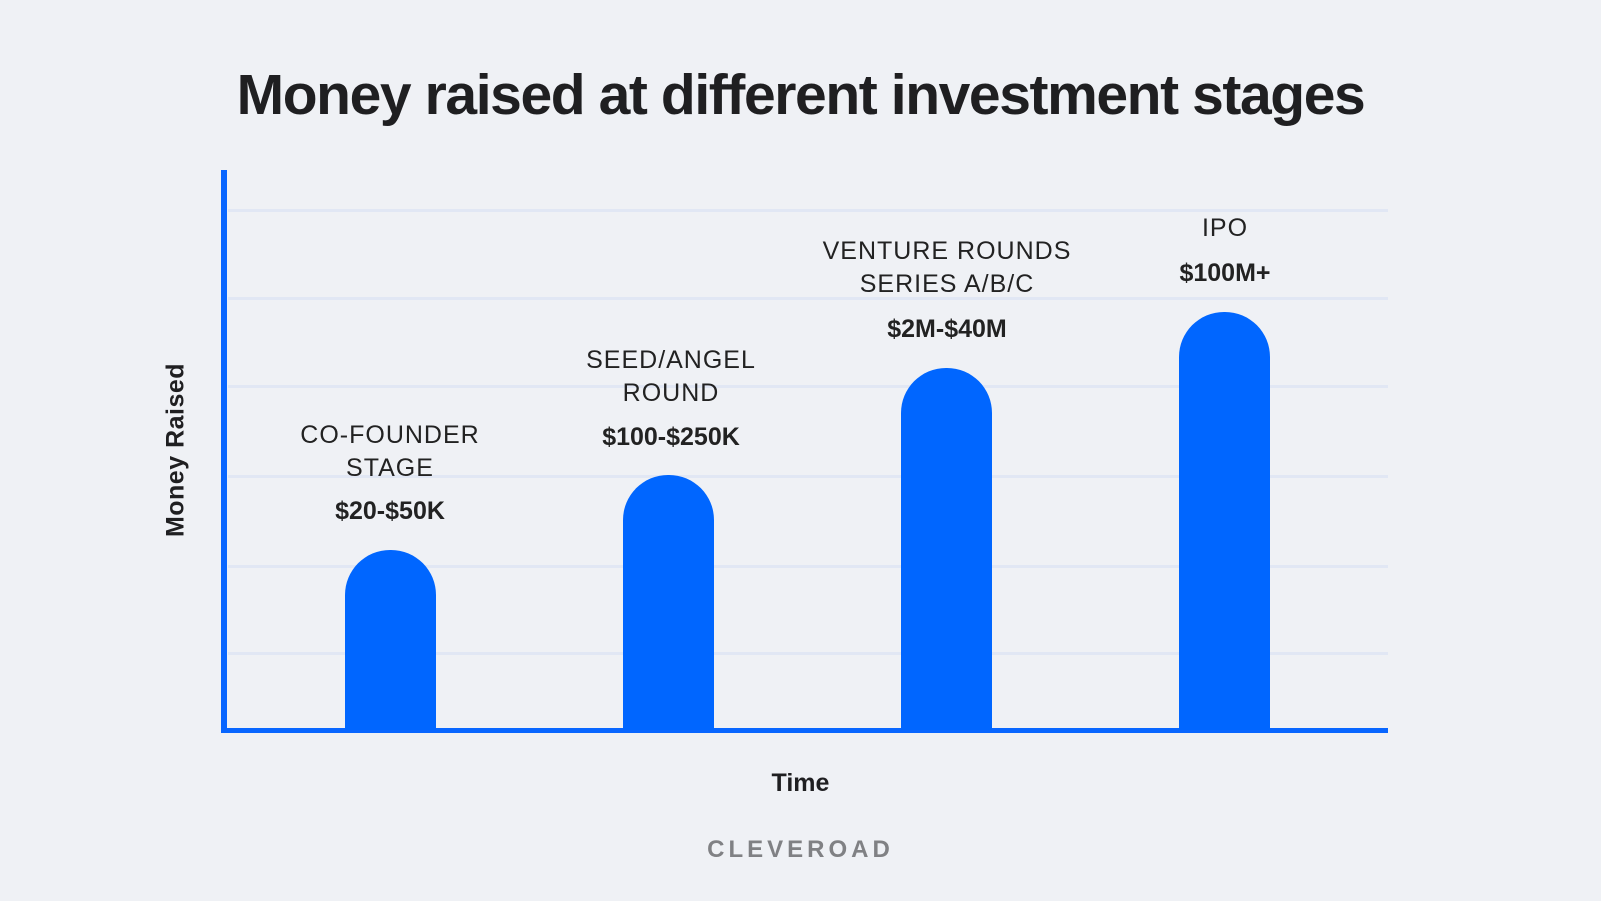 Image resolution: width=1601 pixels, height=901 pixels. What do you see at coordinates (947, 251) in the screenshot?
I see `stage-label-line1: VENTURE ROUNDS` at bounding box center [947, 251].